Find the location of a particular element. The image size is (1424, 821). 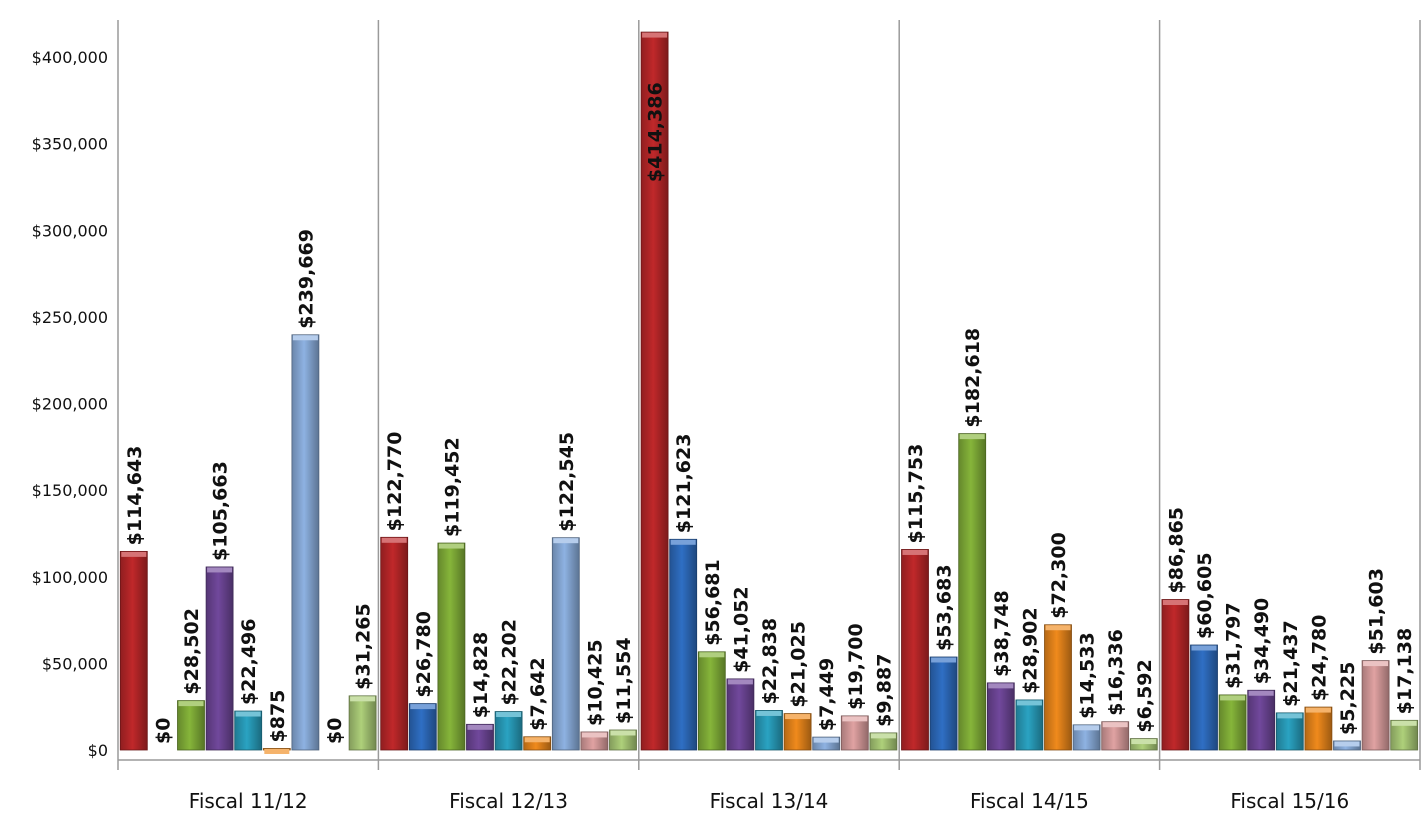

data-label: $21,437 is located at coordinates (1291, 663).